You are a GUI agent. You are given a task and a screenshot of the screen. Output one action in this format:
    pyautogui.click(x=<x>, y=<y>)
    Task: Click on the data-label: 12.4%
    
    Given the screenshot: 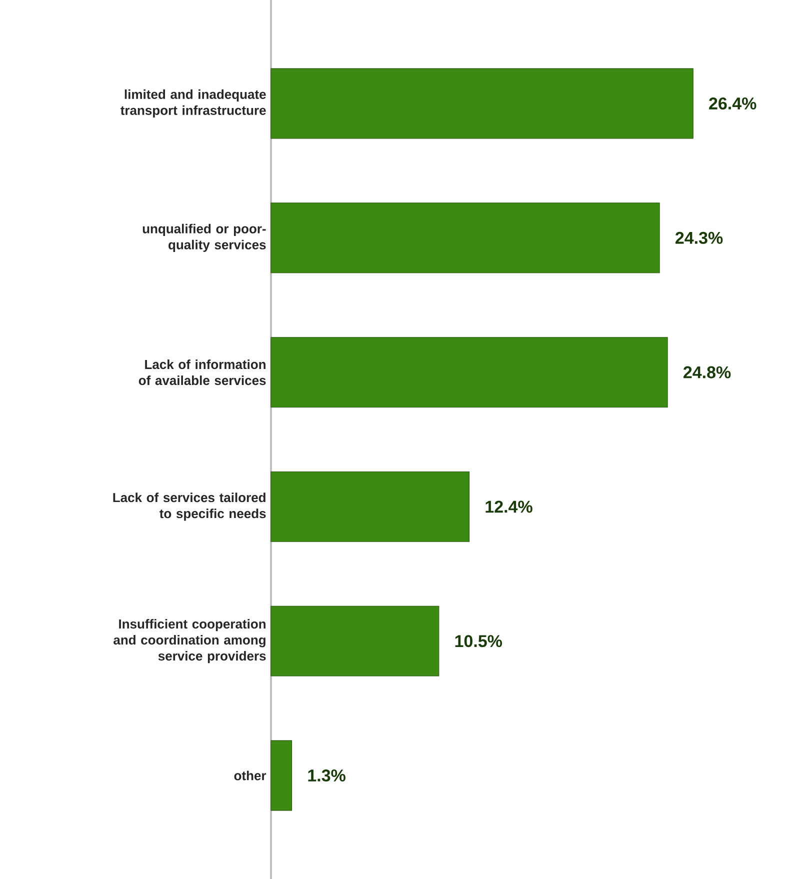 What is the action you would take?
    pyautogui.click(x=509, y=506)
    